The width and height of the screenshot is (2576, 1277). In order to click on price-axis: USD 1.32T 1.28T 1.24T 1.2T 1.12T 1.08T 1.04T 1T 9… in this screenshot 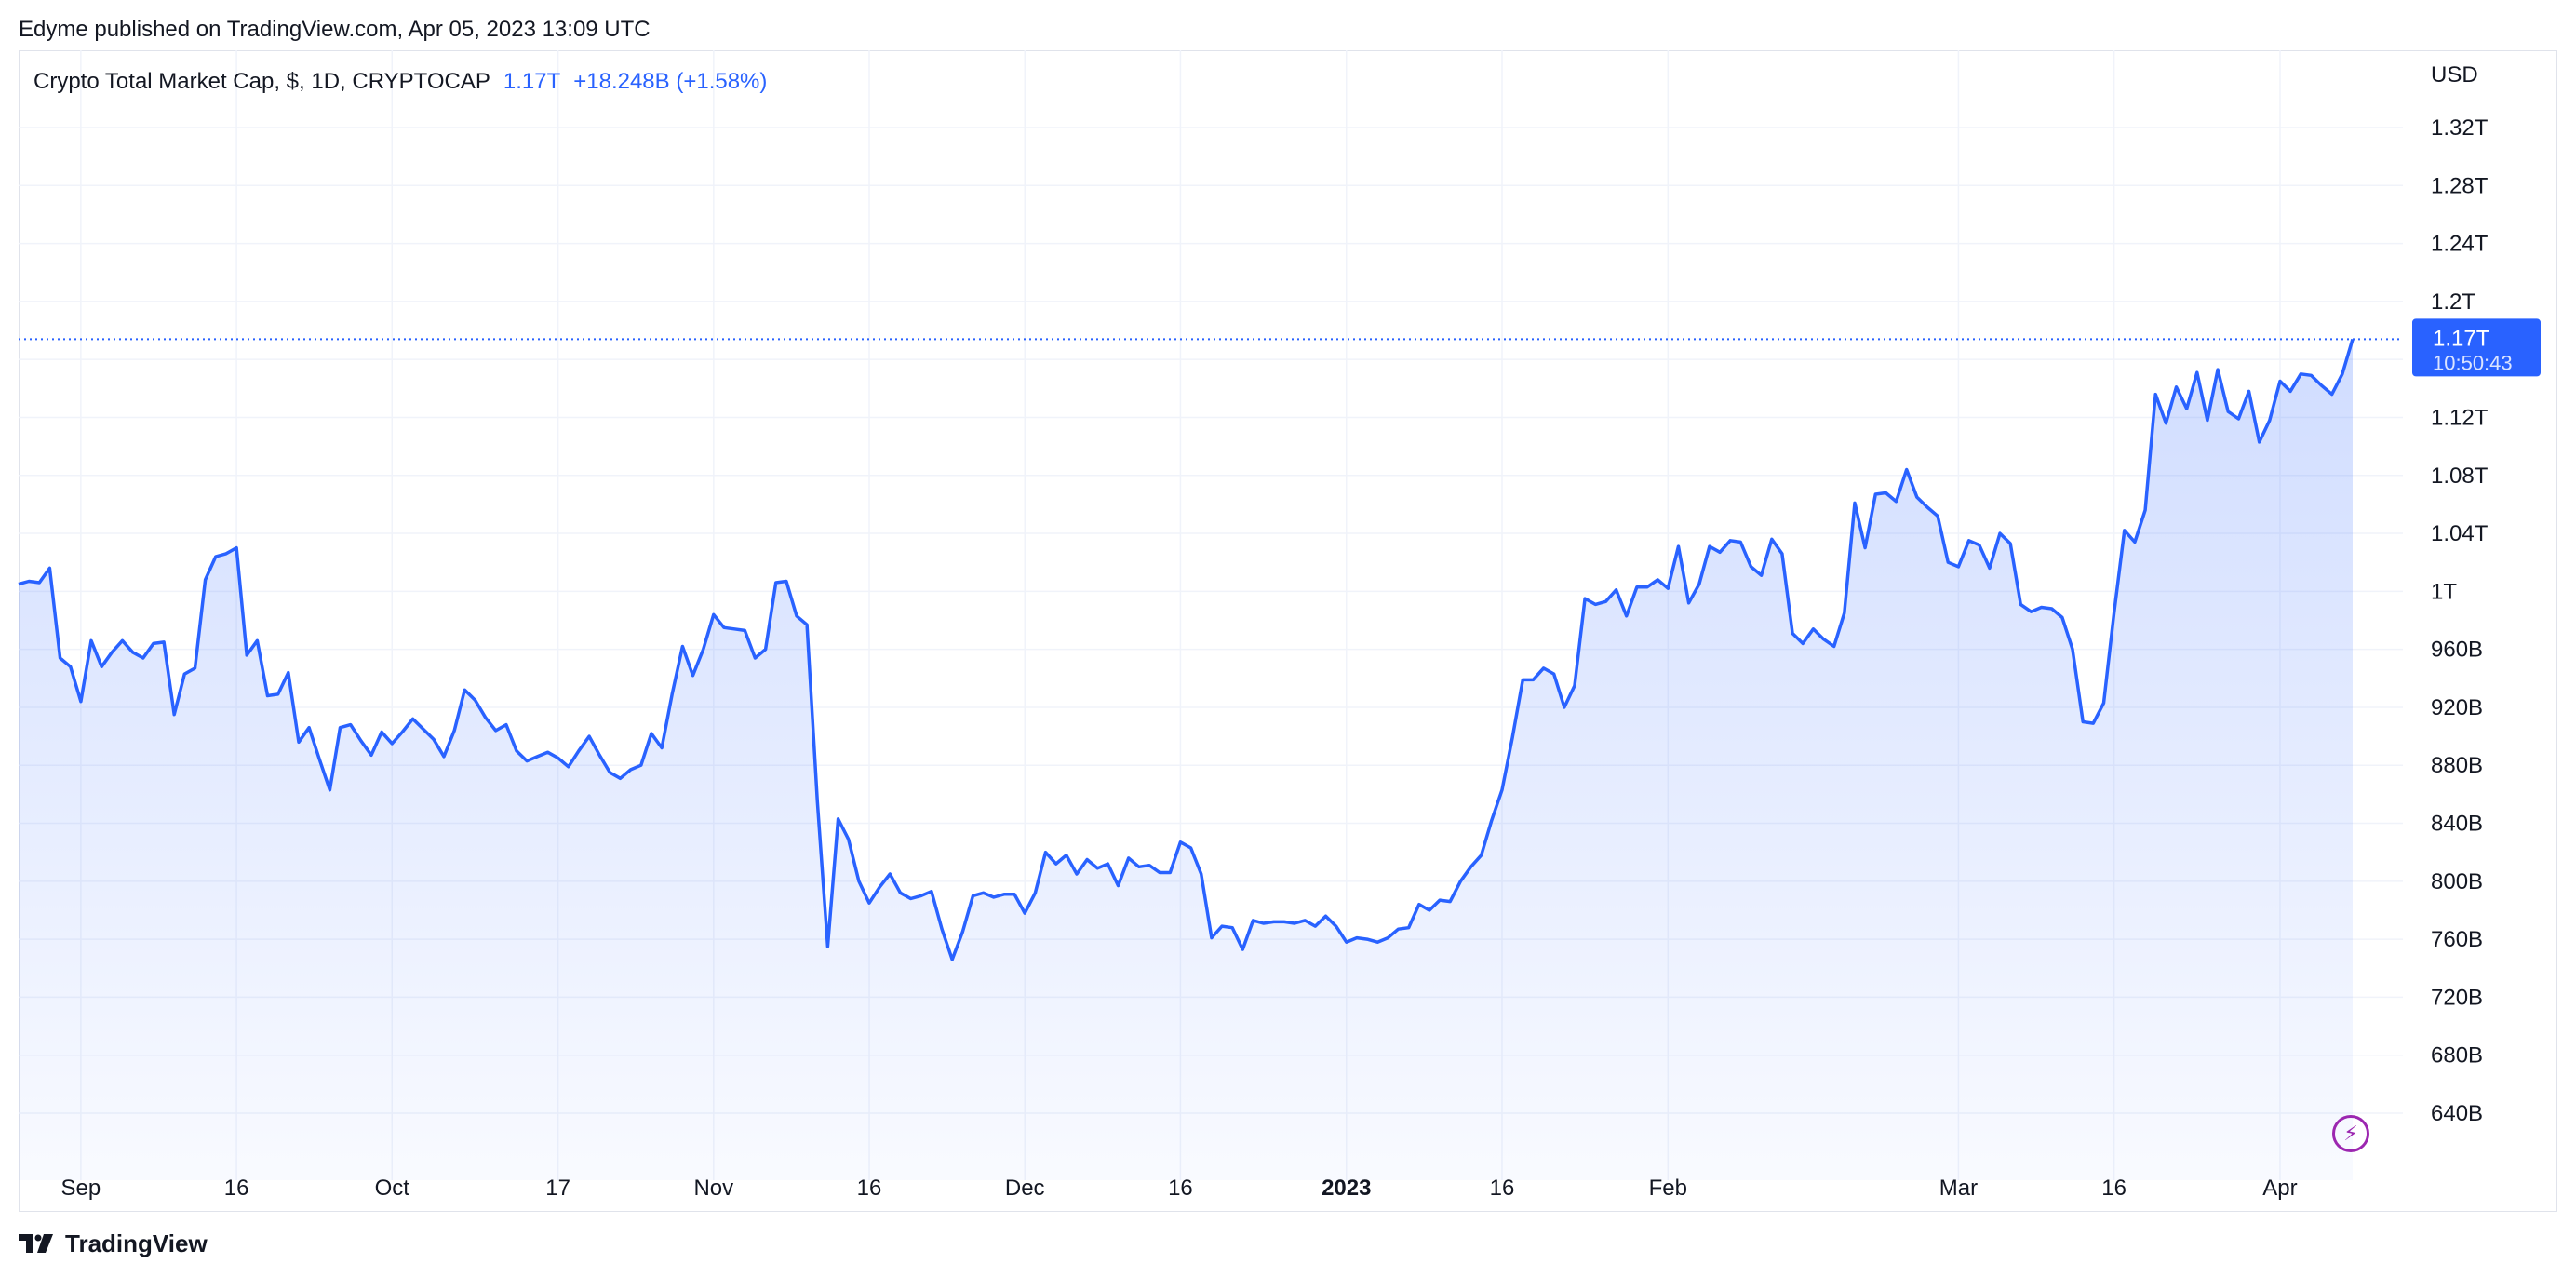, I will do `click(2460, 594)`.